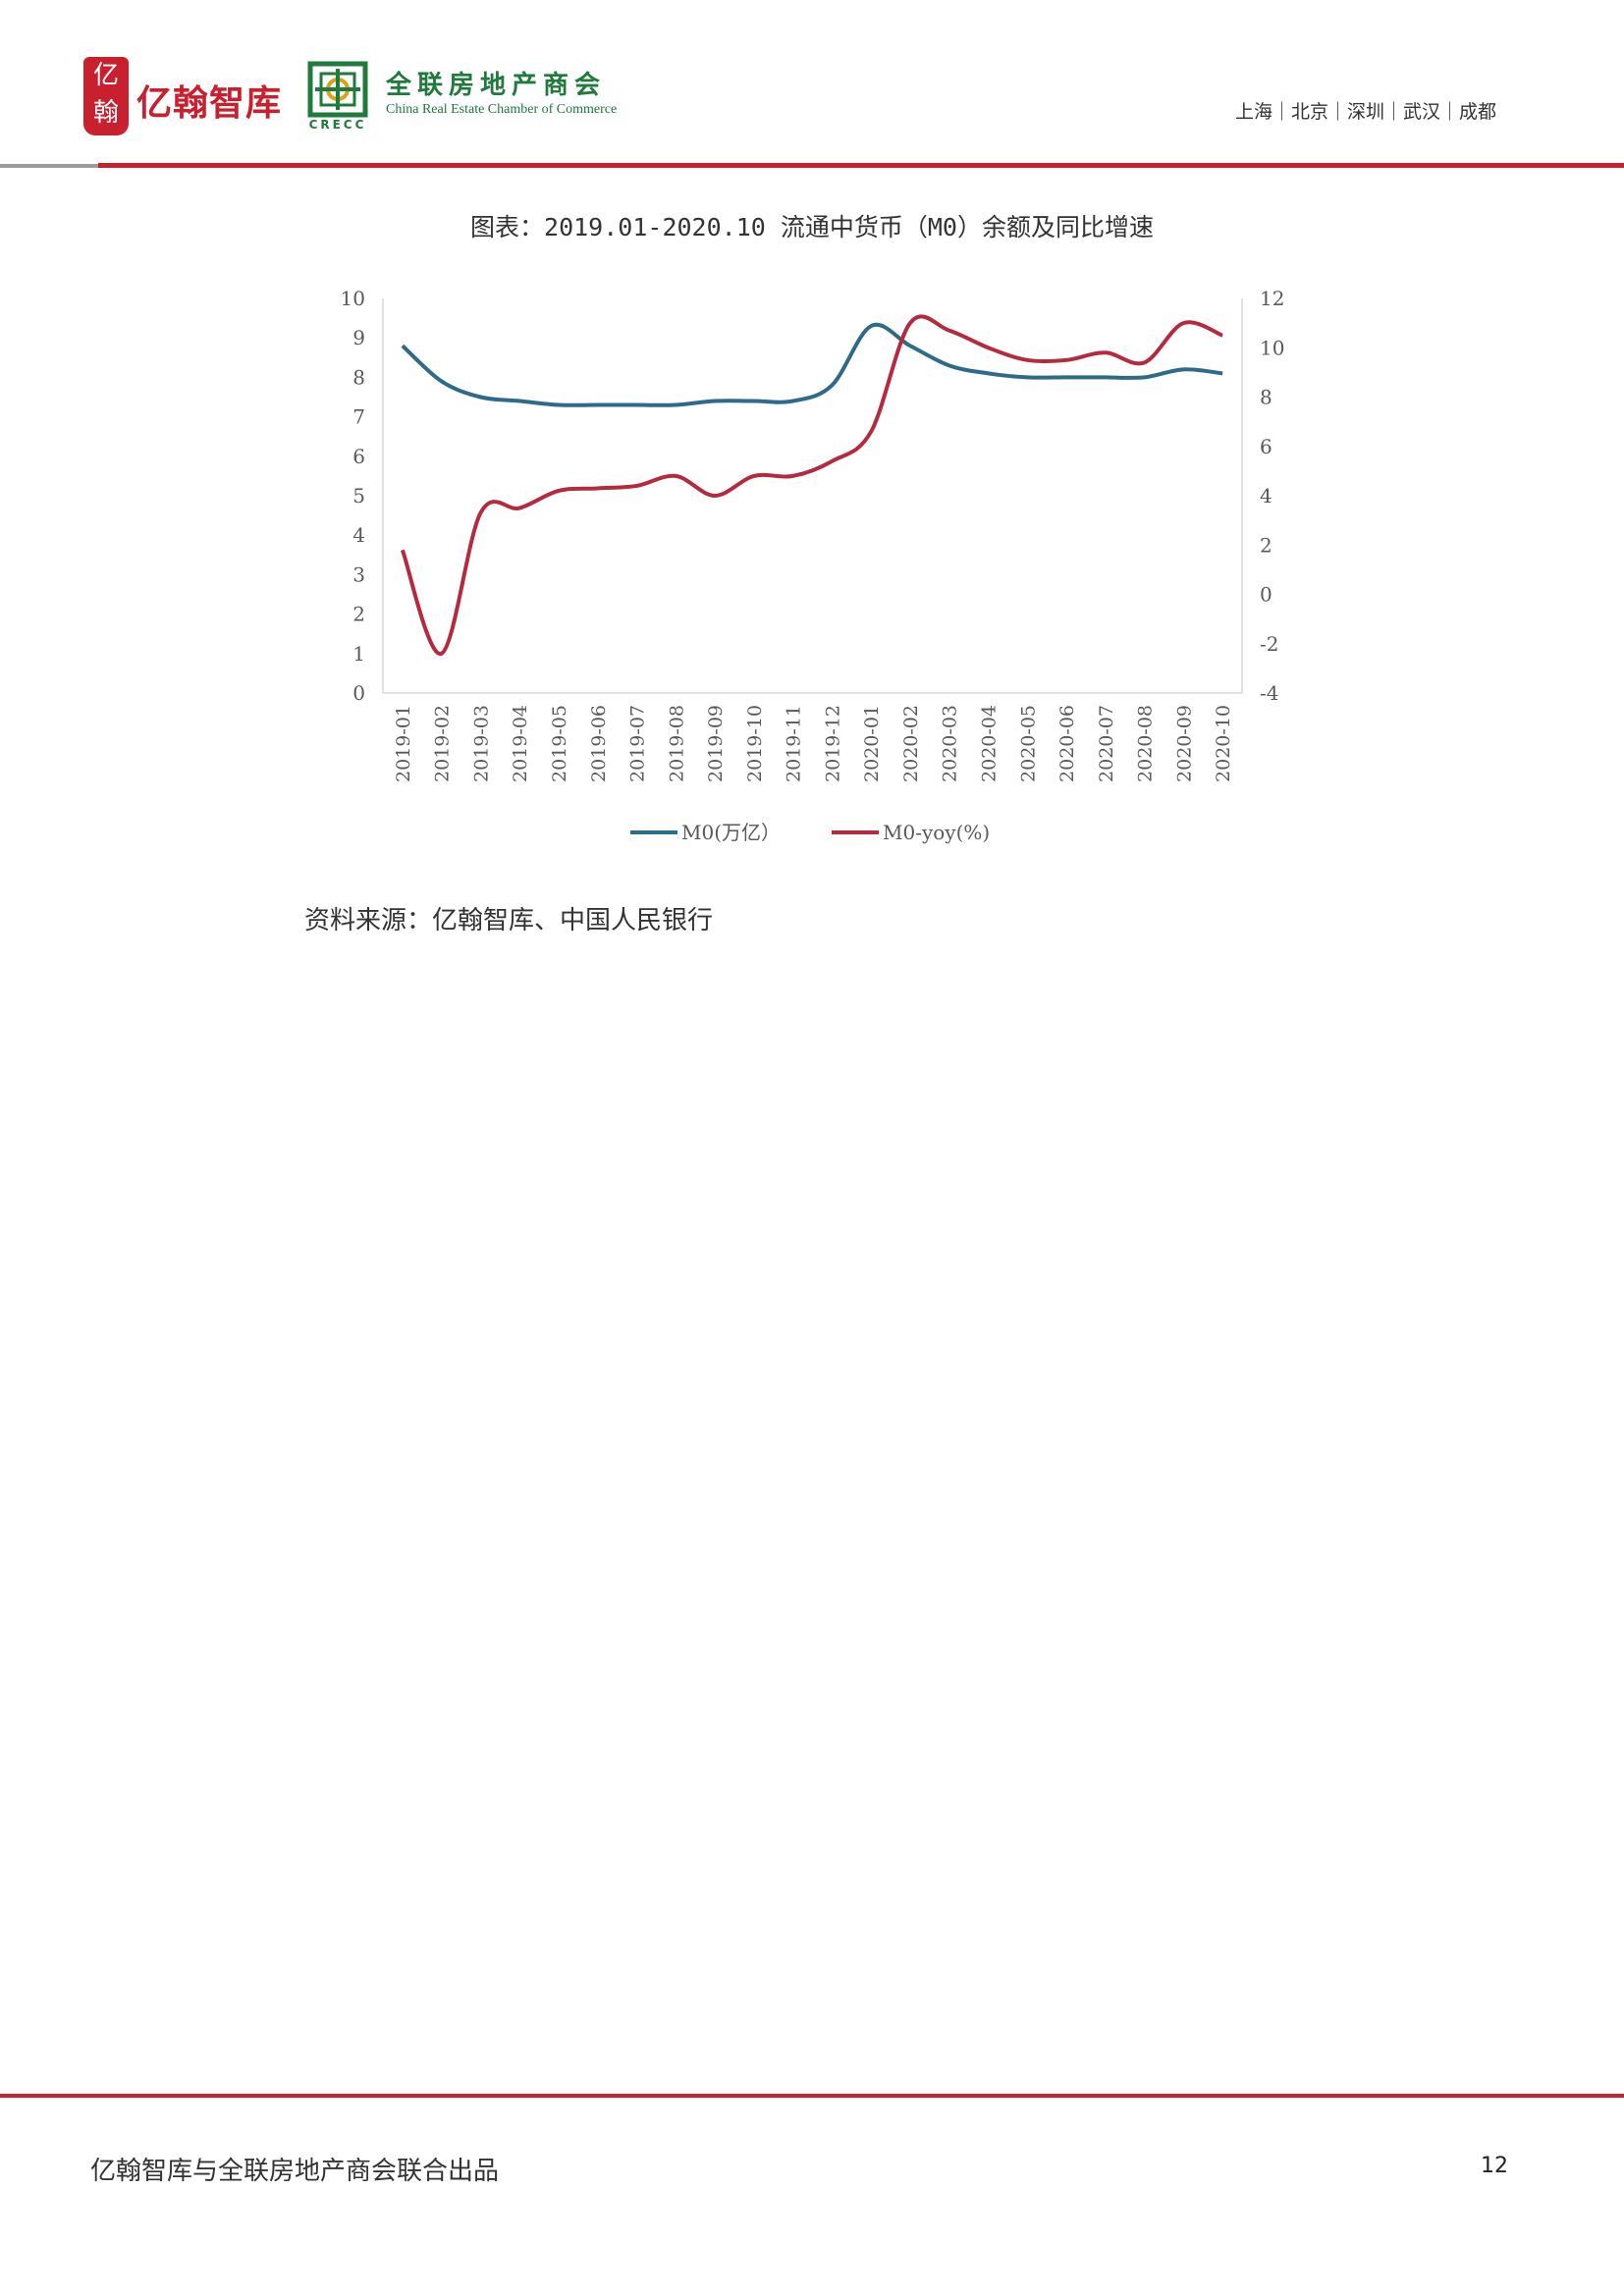 The width and height of the screenshot is (1624, 2296). What do you see at coordinates (950, 743) in the screenshot?
I see `x-tick-label: 2020-03` at bounding box center [950, 743].